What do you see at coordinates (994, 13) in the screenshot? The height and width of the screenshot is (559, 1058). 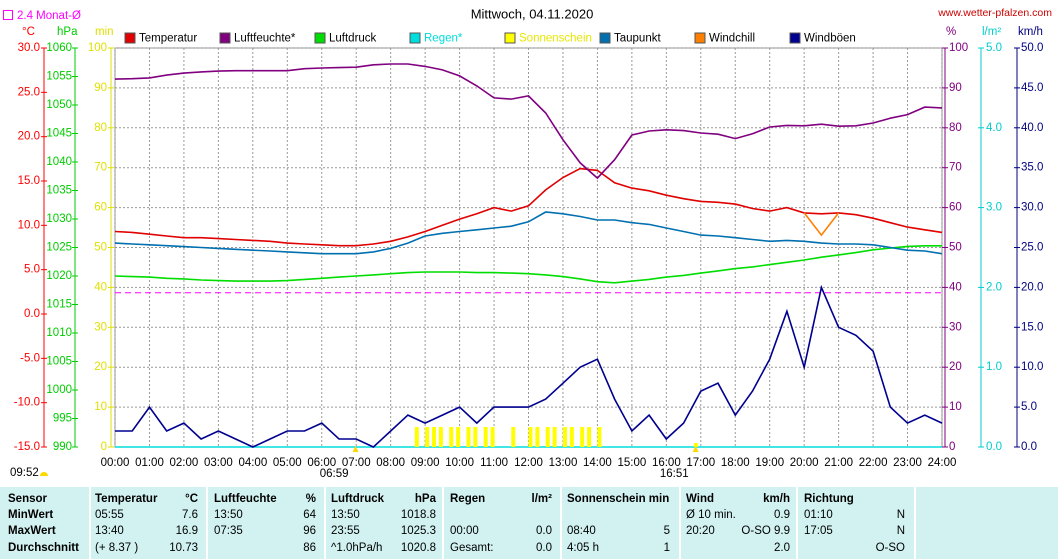 I see `source: www.wetter-pfalzen.com` at bounding box center [994, 13].